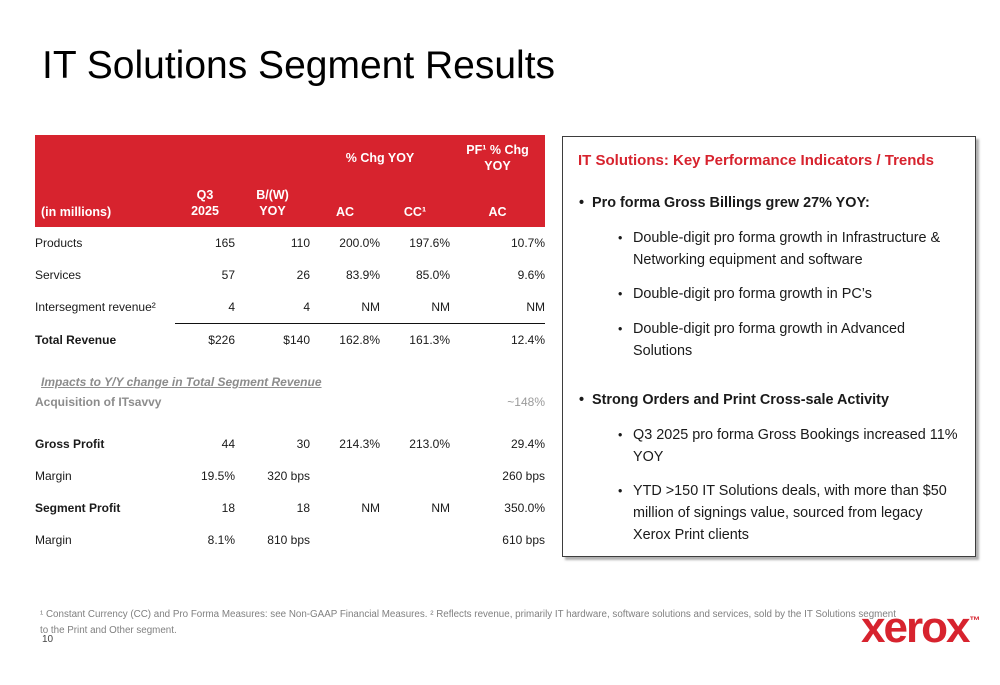  Describe the element at coordinates (290, 508) in the screenshot. I see `table-row-segment-profit: Segment Profit 18 18 NM NM 350.0%` at that location.